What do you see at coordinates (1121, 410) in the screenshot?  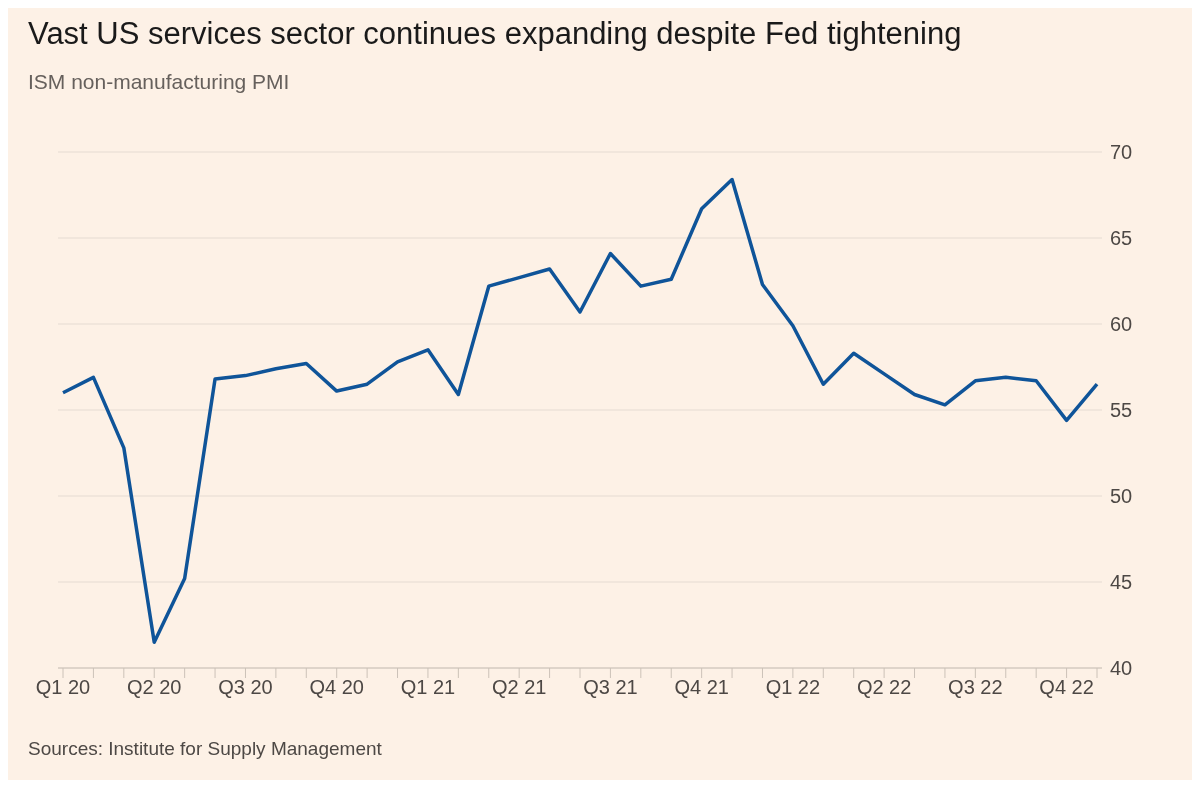 I see `y-tick-label: 55` at bounding box center [1121, 410].